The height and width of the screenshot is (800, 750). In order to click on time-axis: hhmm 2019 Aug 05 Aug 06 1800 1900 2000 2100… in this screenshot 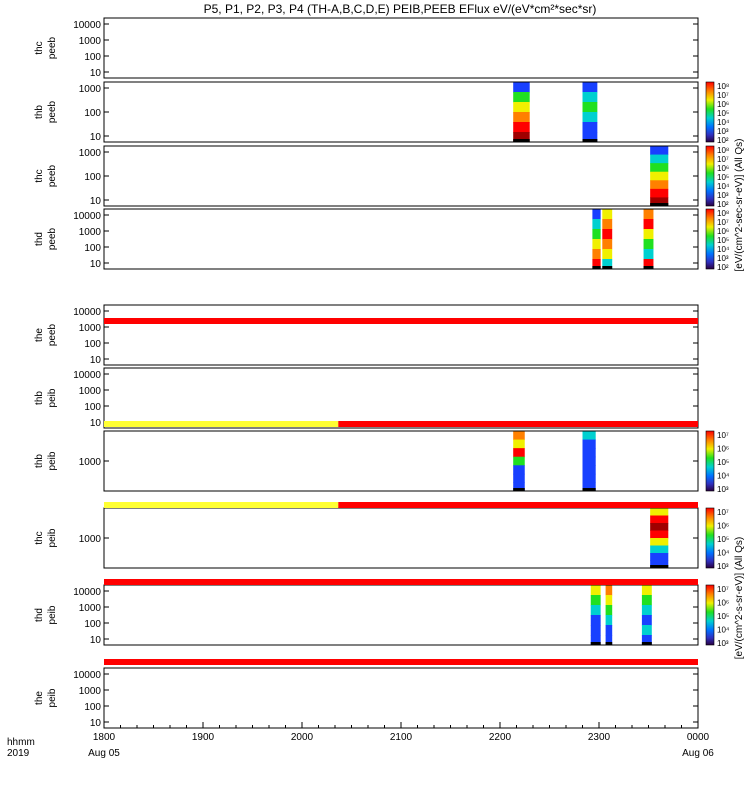, I will do `click(360, 740)`.